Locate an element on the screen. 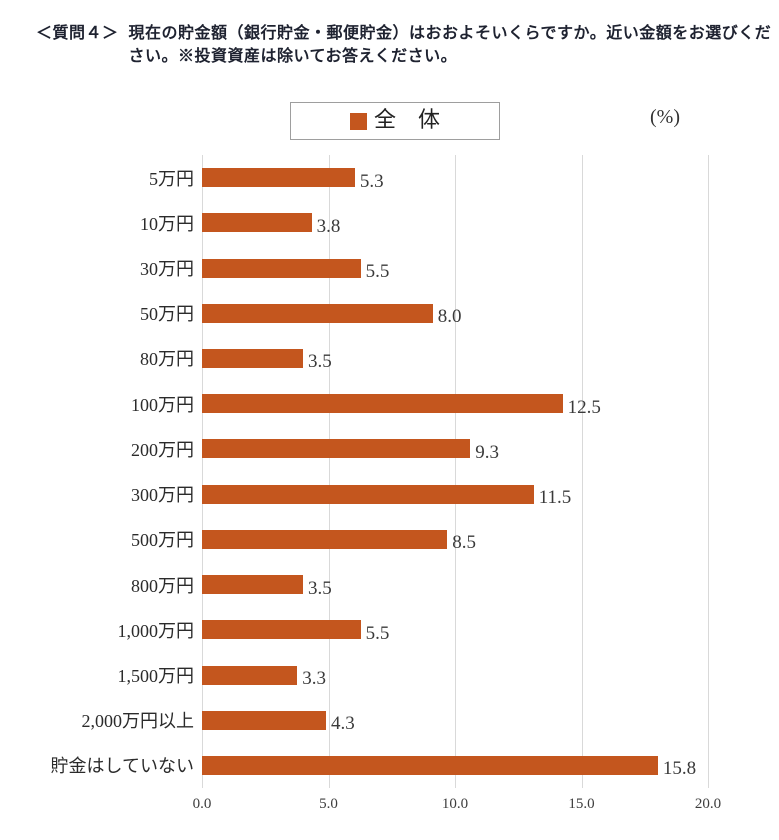 Image resolution: width=779 pixels, height=840 pixels. bar-area: 9.3 is located at coordinates (490, 448).